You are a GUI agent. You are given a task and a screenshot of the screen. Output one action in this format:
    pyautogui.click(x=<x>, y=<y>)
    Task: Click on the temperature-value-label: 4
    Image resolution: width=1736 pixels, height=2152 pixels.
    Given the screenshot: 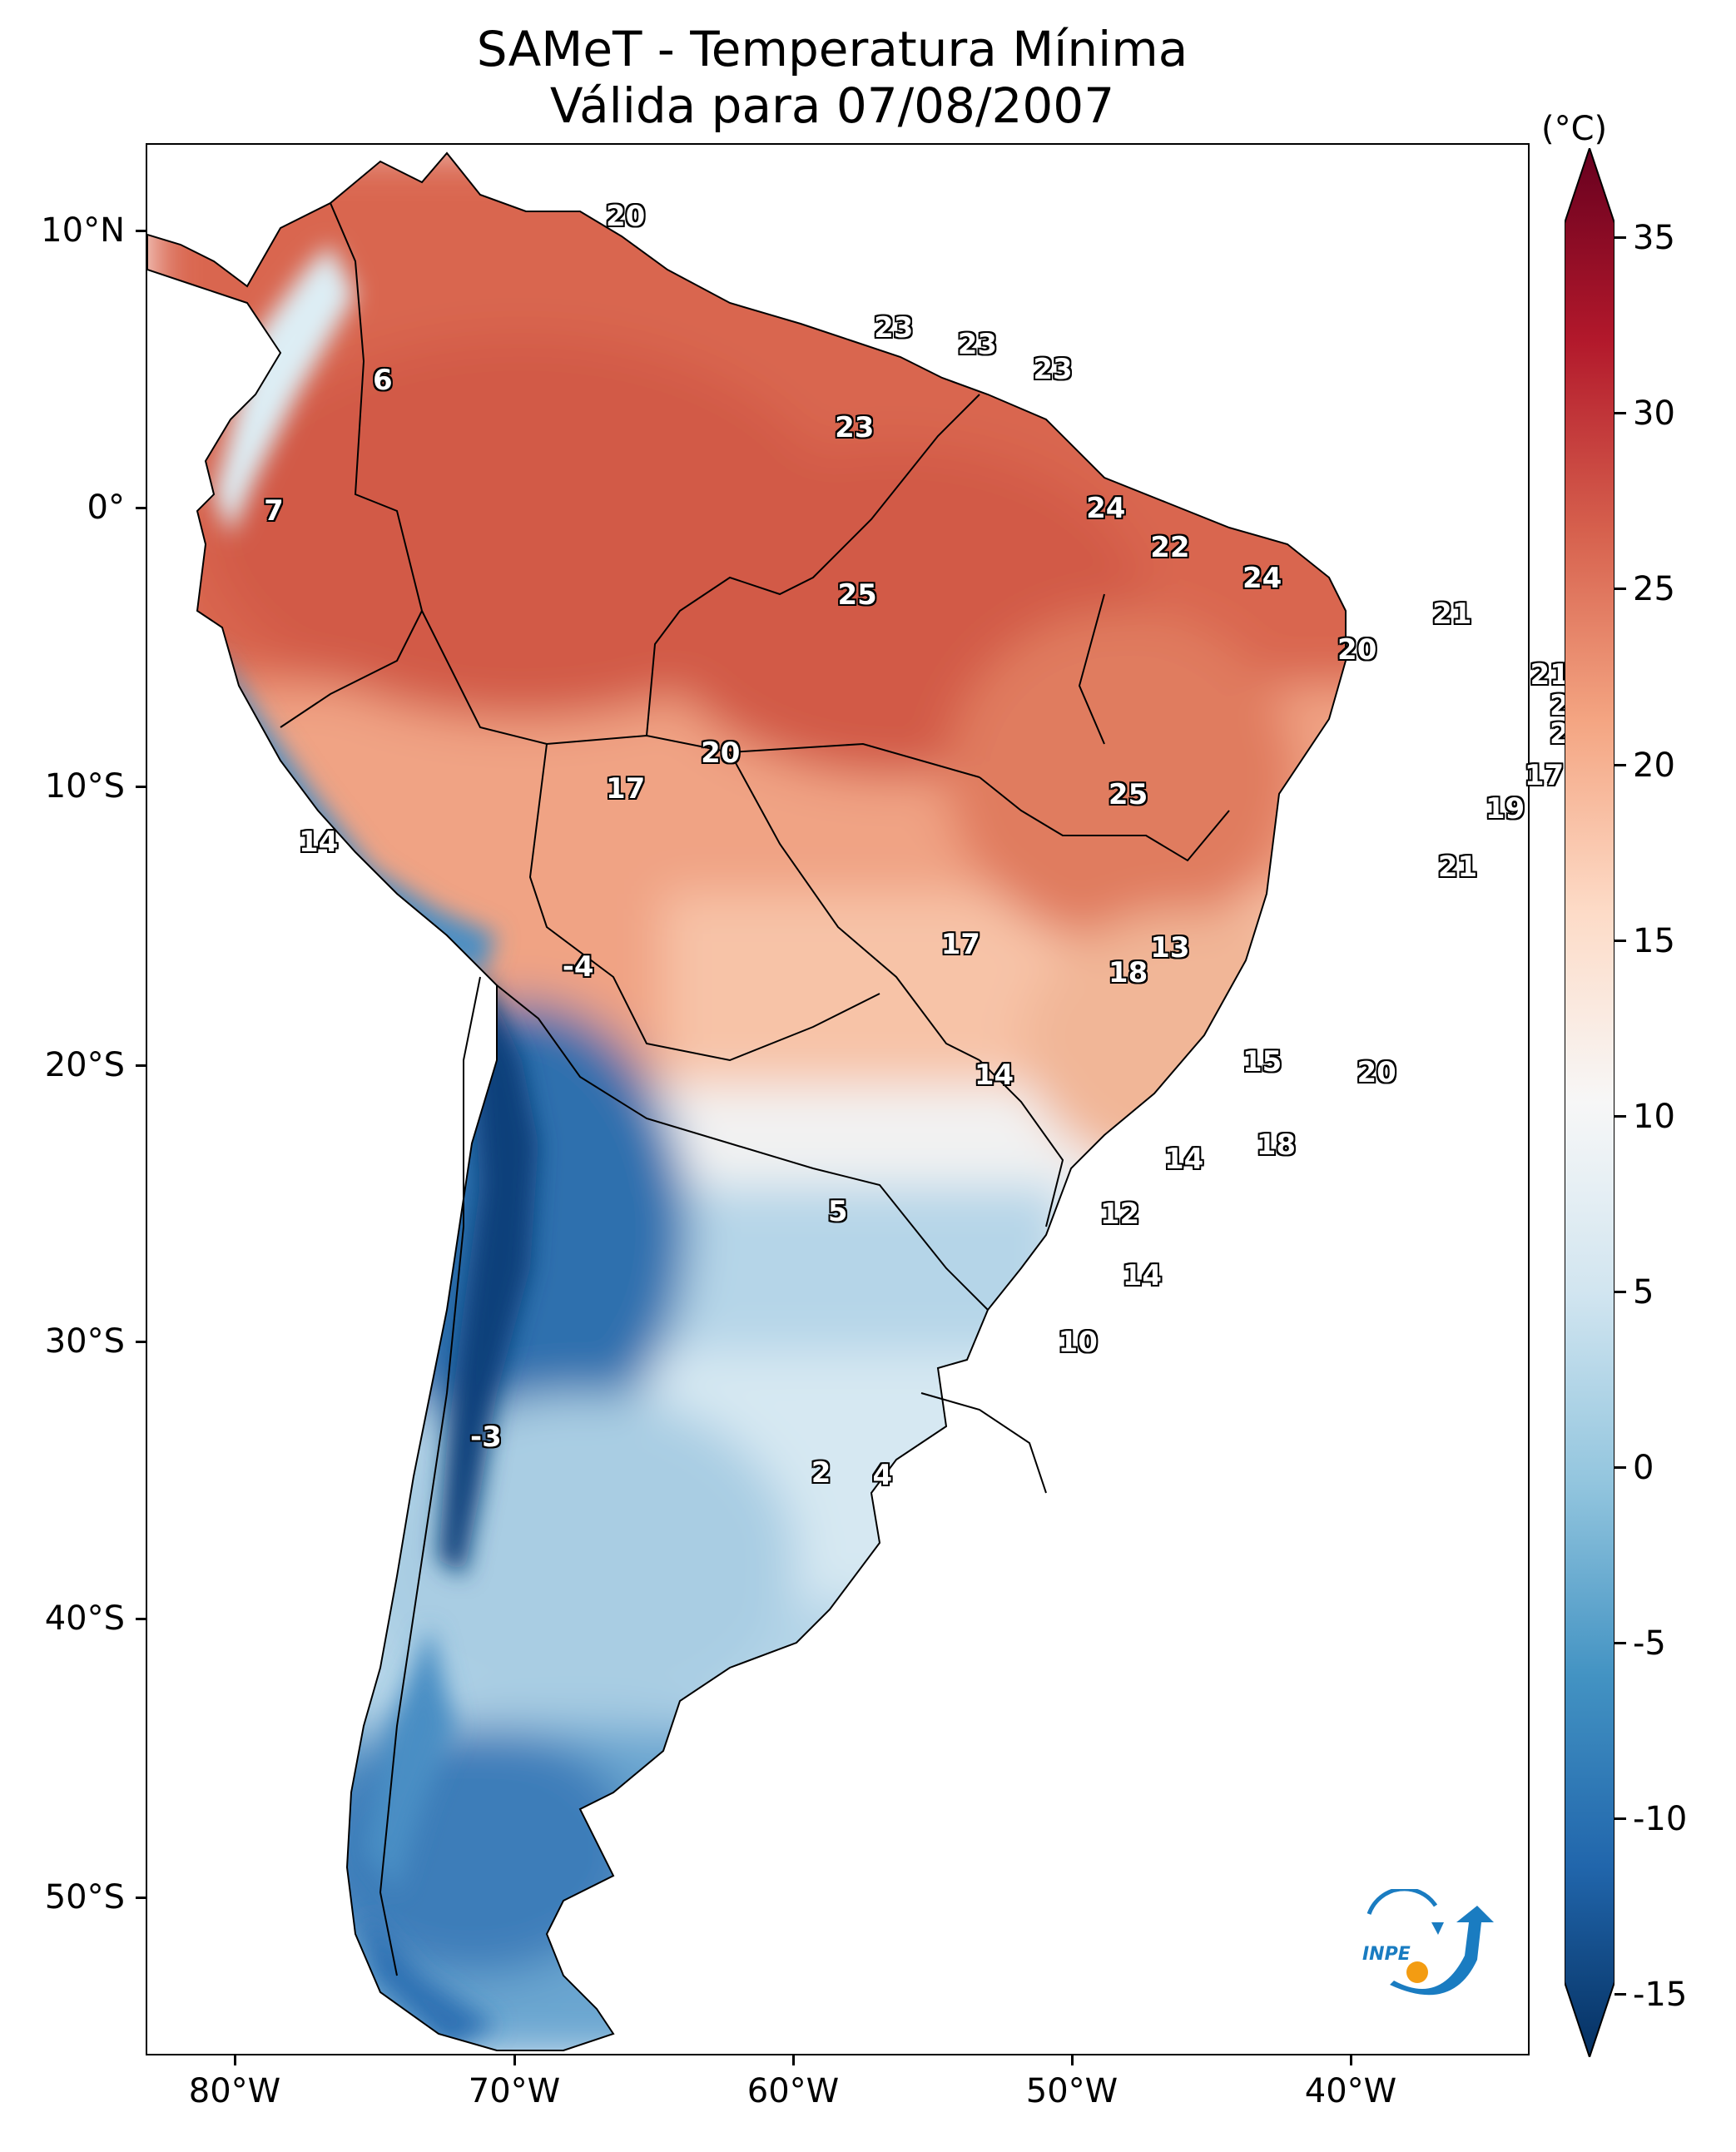 What is the action you would take?
    pyautogui.click(x=882, y=1476)
    